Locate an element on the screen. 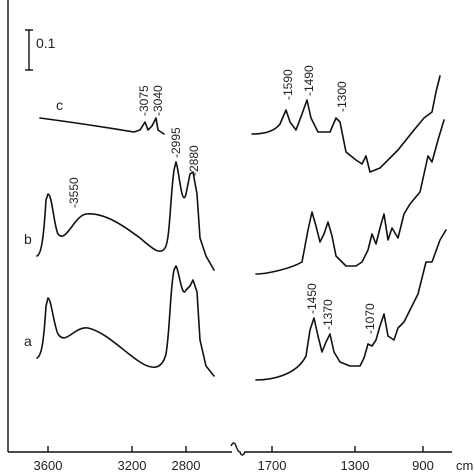 The image size is (474, 474). peak-label-3075: -3075 is located at coordinates (144, 100).